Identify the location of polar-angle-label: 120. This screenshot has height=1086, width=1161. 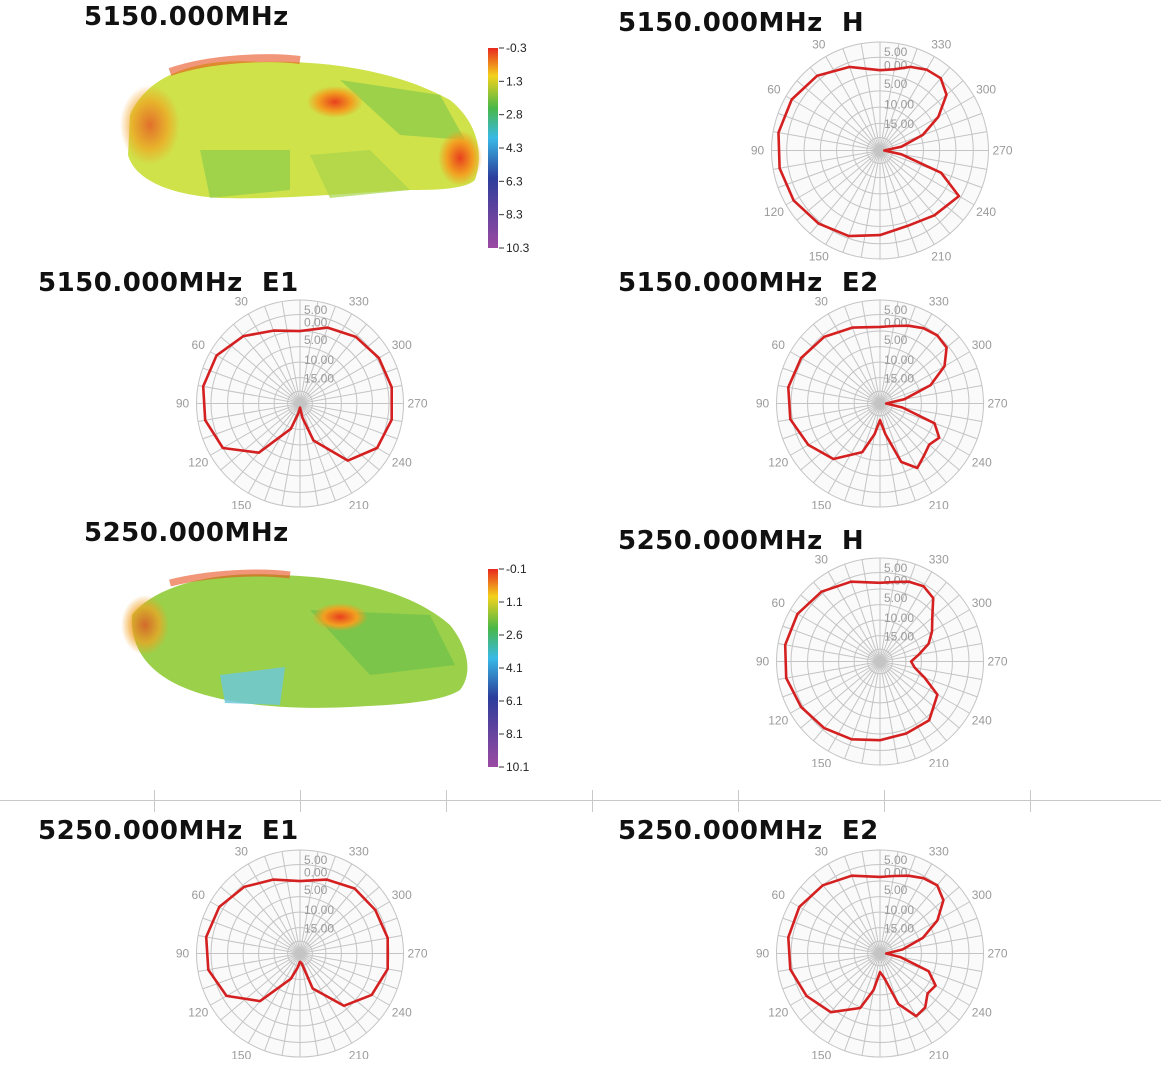
(198, 462).